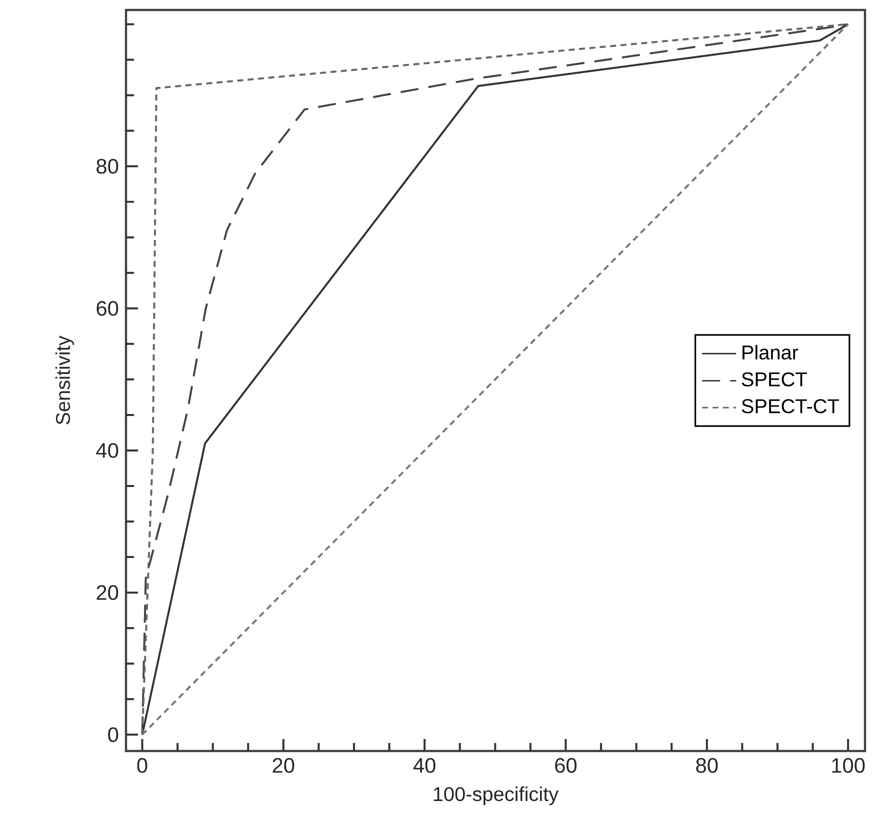  Describe the element at coordinates (107, 166) in the screenshot. I see `y-tick-label: 80` at that location.